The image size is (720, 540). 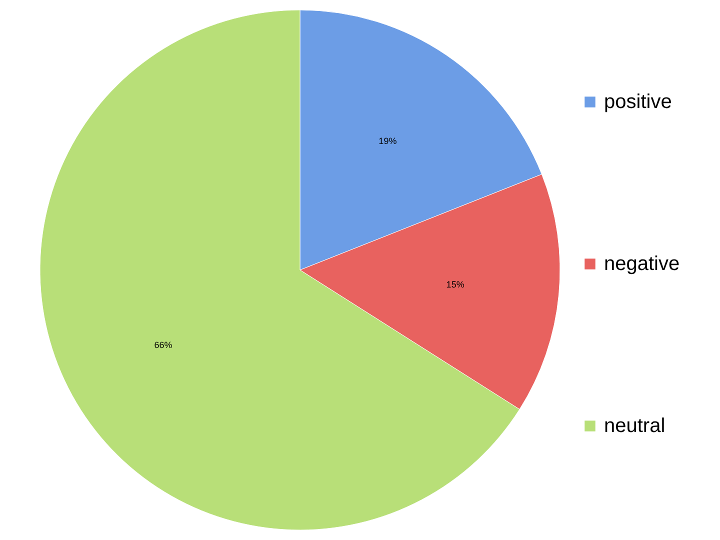 What do you see at coordinates (642, 264) in the screenshot?
I see `legend-label: negative` at bounding box center [642, 264].